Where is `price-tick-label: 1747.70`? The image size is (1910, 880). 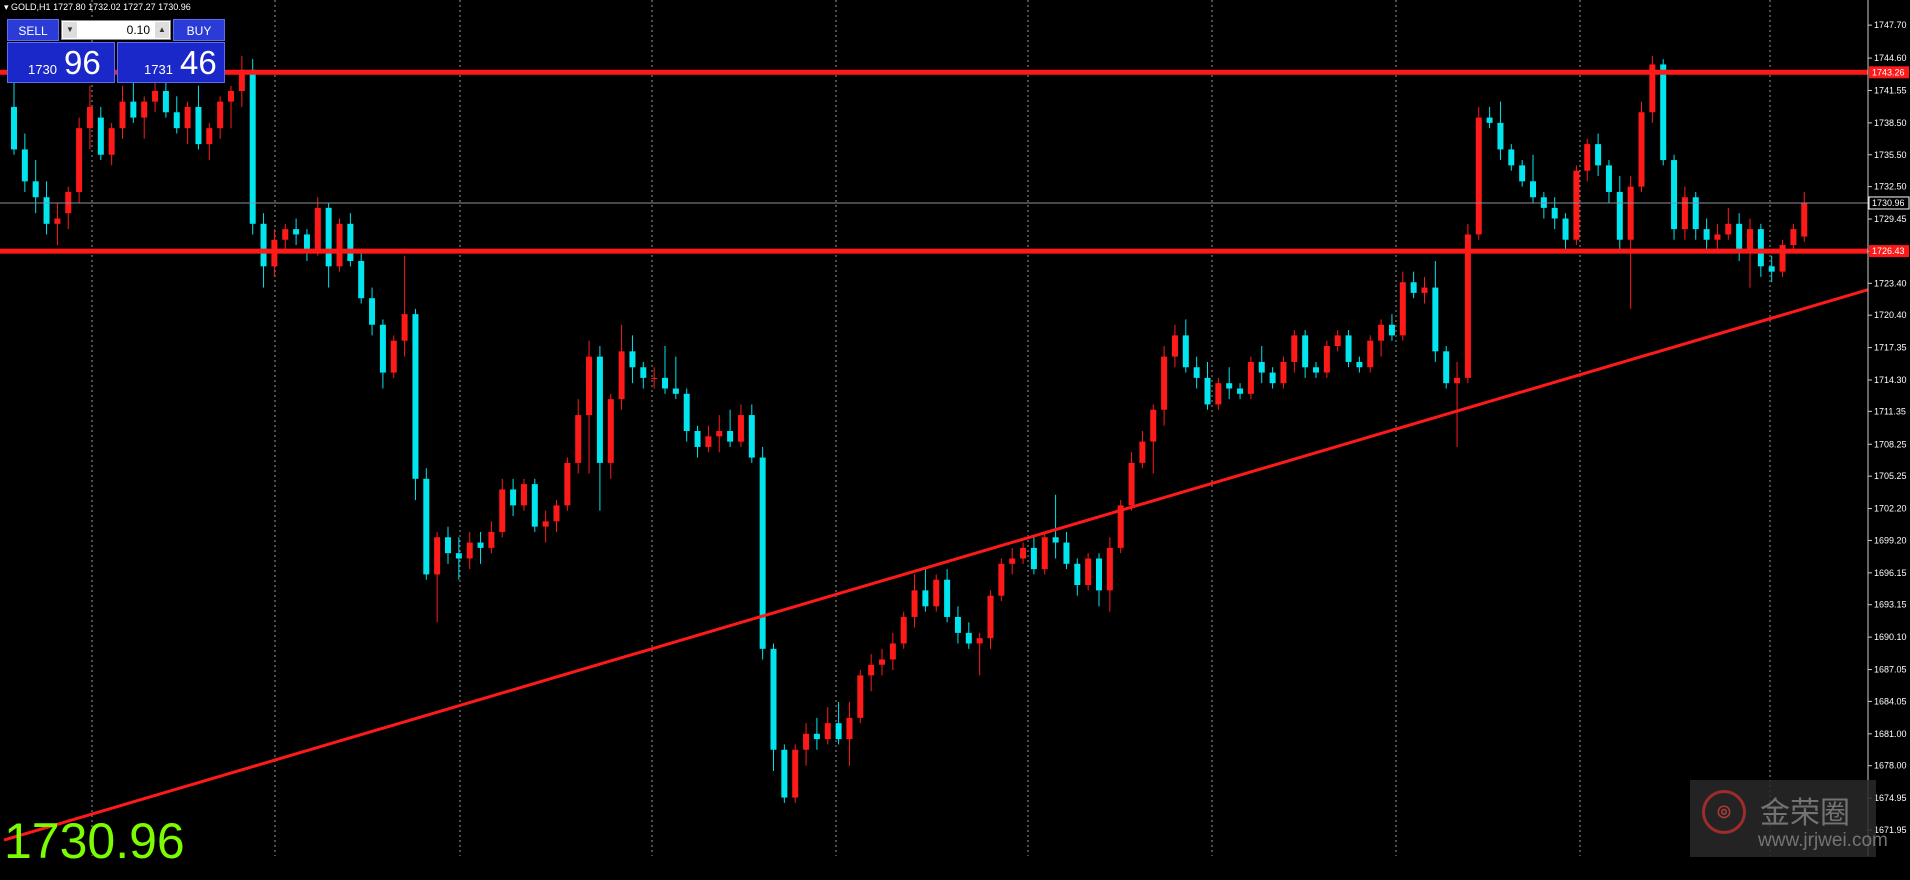
price-tick-label: 1747.70 is located at coordinates (1890, 25).